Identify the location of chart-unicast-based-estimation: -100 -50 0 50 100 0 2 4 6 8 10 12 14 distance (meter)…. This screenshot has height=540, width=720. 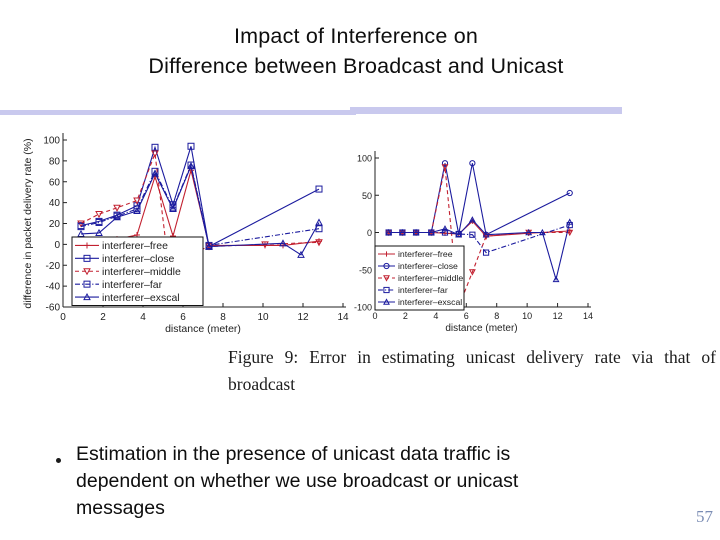
(473, 242).